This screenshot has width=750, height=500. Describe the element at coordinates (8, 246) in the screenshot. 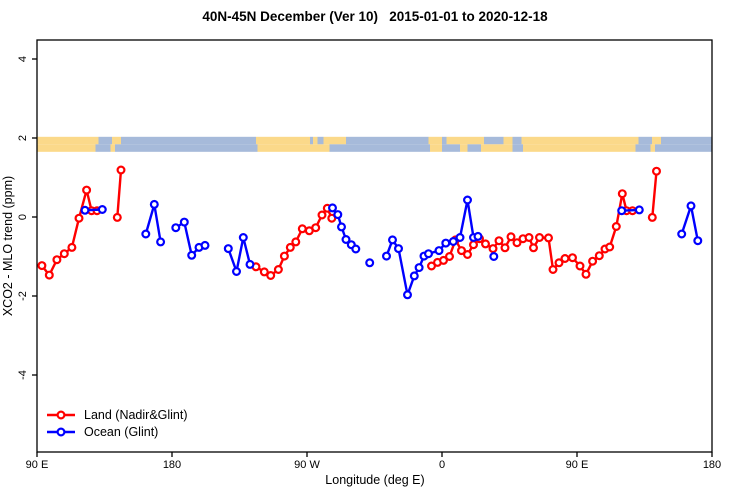

I see `y-axis-title: XCO2 - MLO trend (ppm)` at that location.